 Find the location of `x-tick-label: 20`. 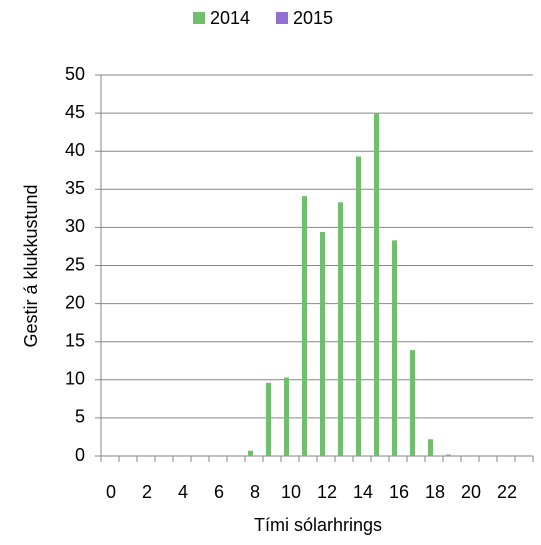

x-tick-label: 20 is located at coordinates (471, 492).